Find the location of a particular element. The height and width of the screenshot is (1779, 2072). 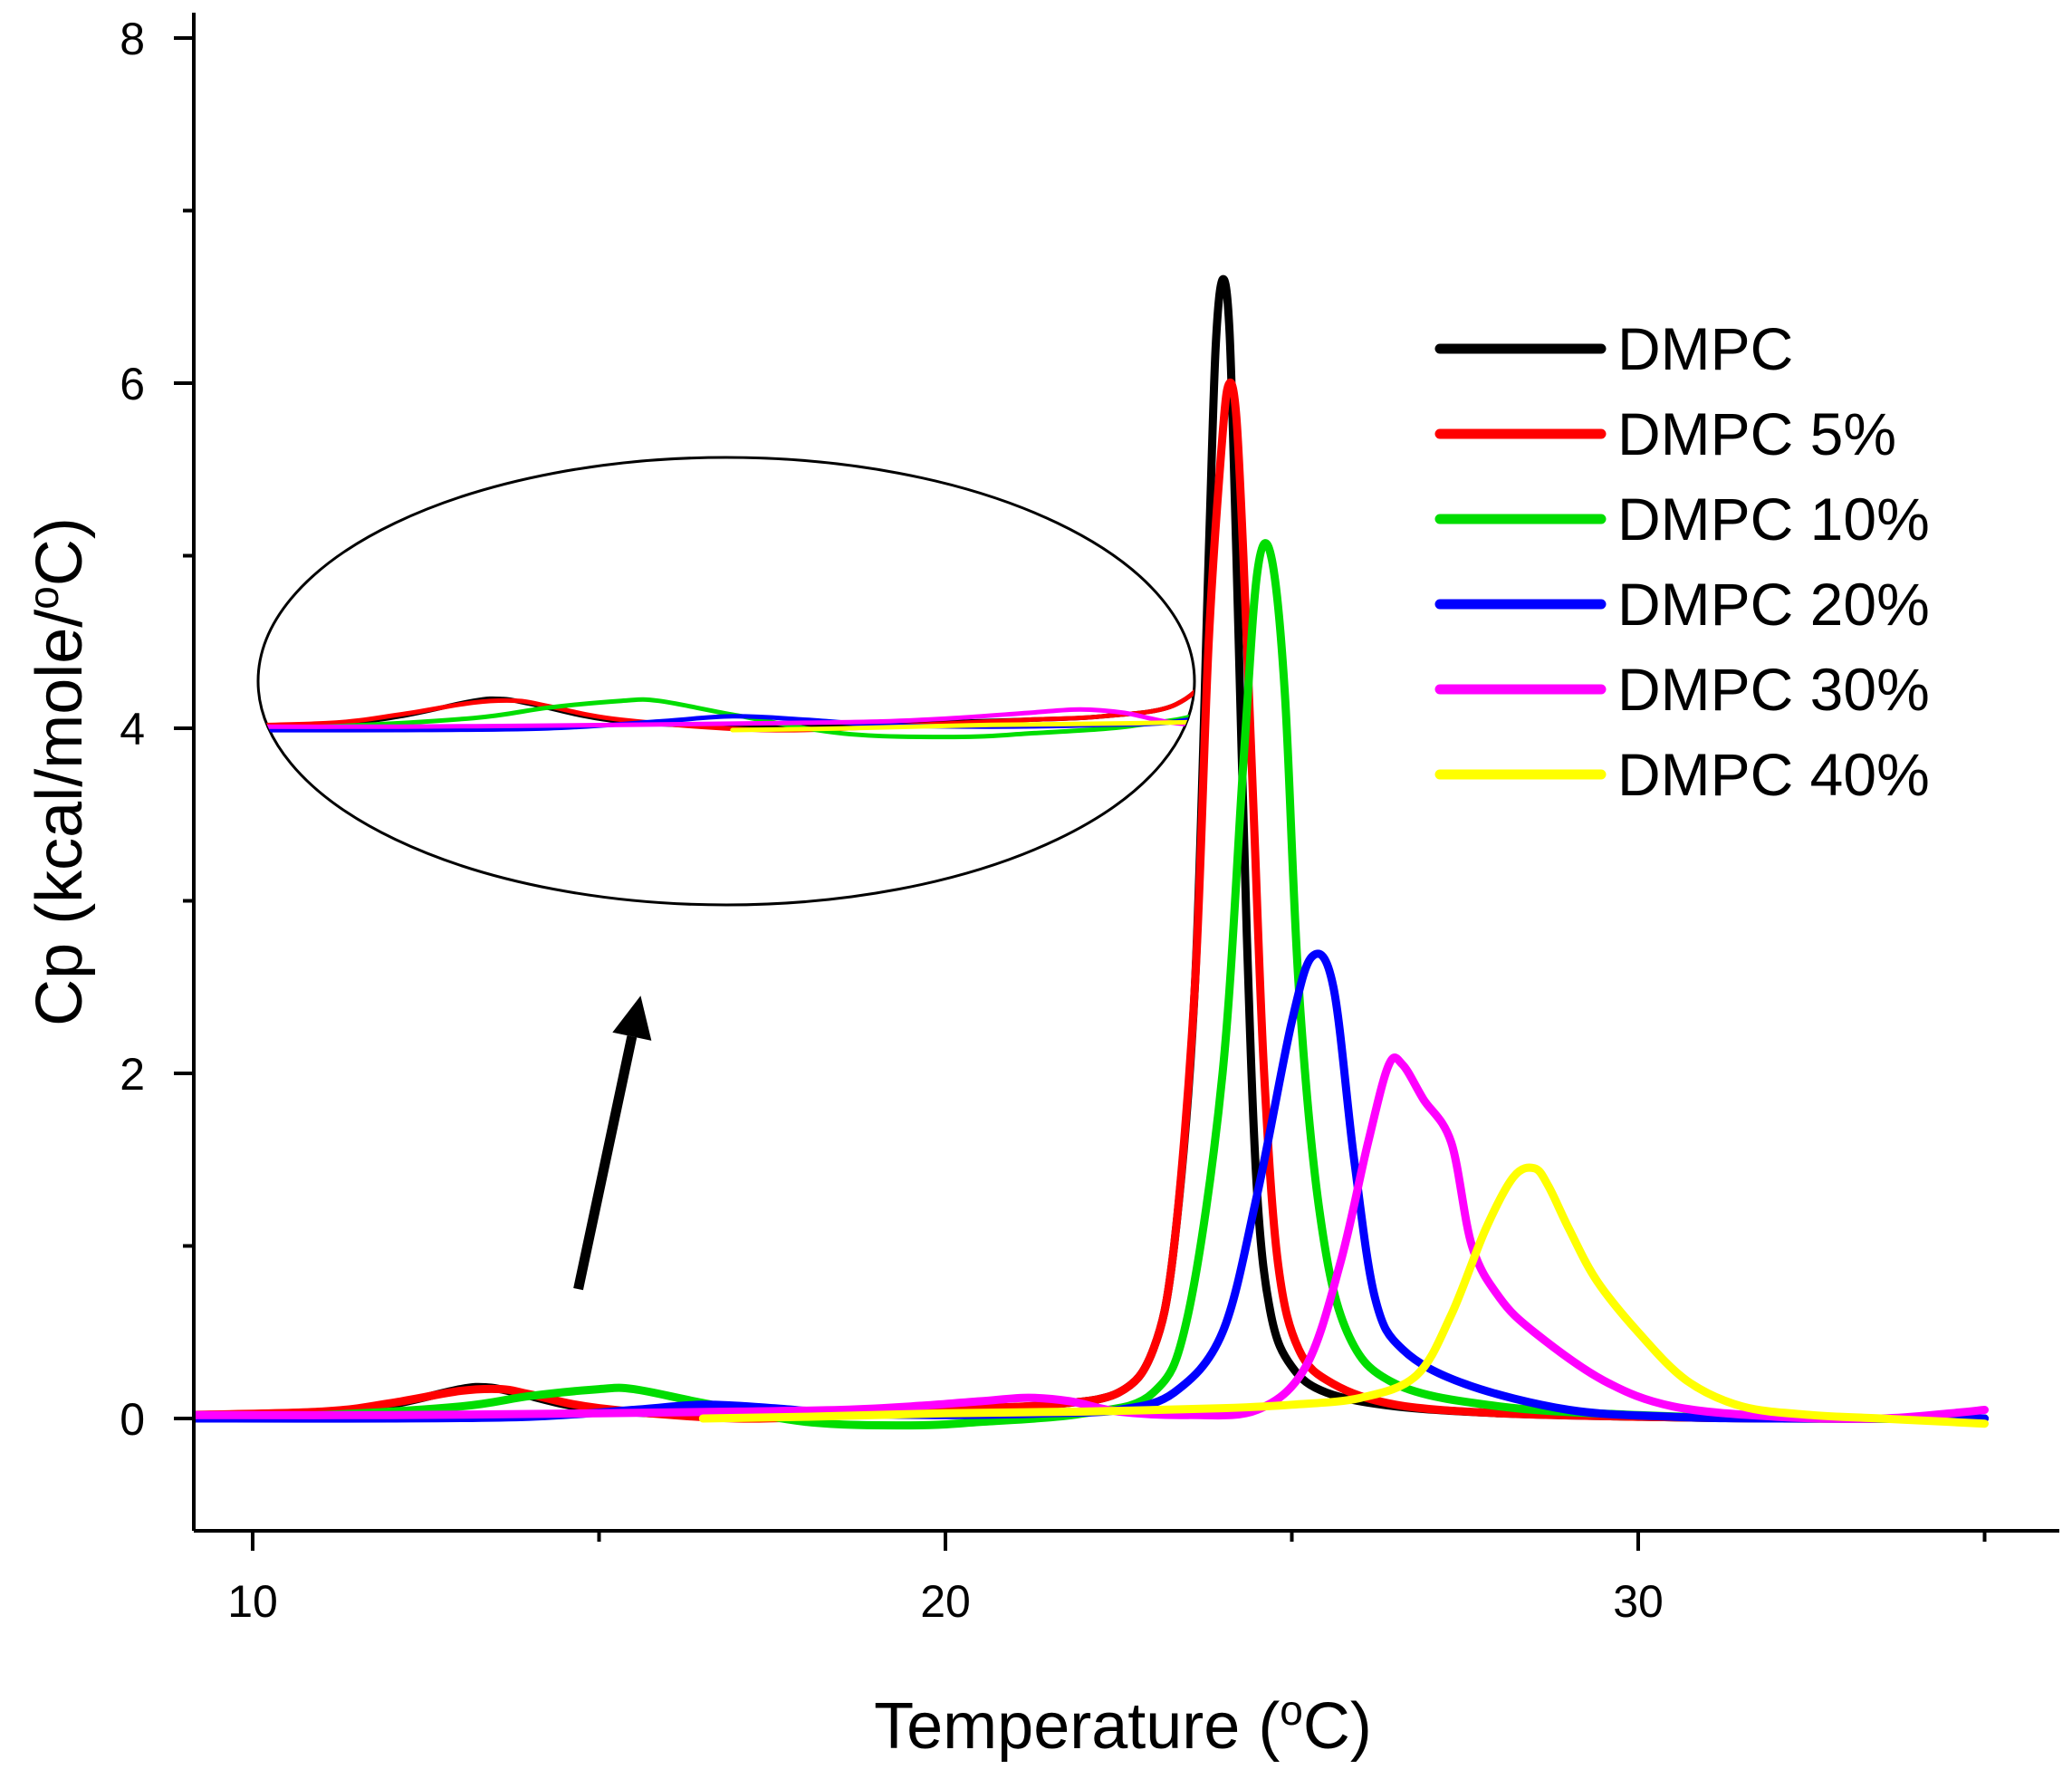

arrow-shaft is located at coordinates (606, 1163).